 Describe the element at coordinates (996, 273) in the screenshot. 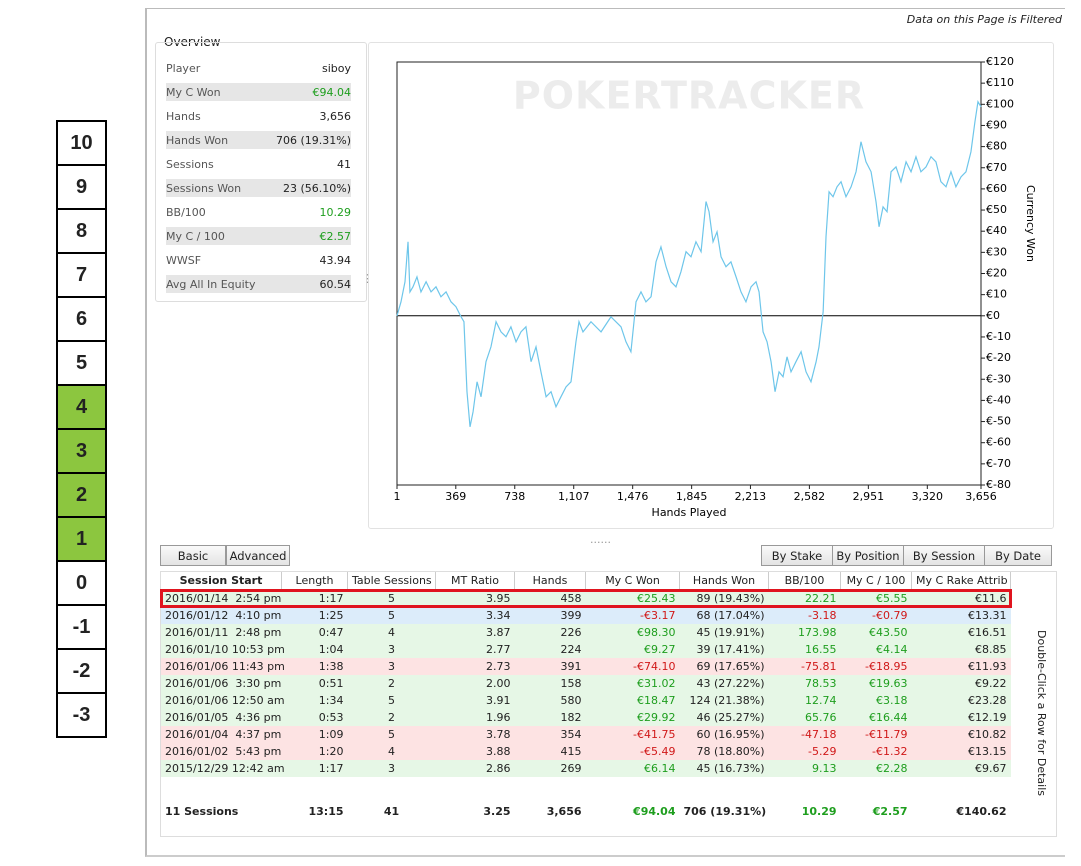

I see `y-tick-label: €20` at that location.